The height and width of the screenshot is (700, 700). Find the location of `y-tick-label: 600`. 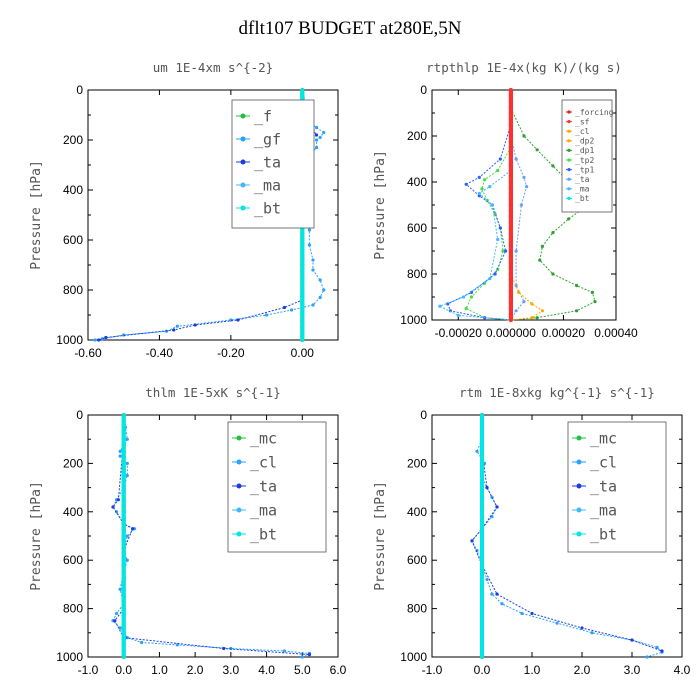

y-tick-label: 600 is located at coordinates (73, 560).